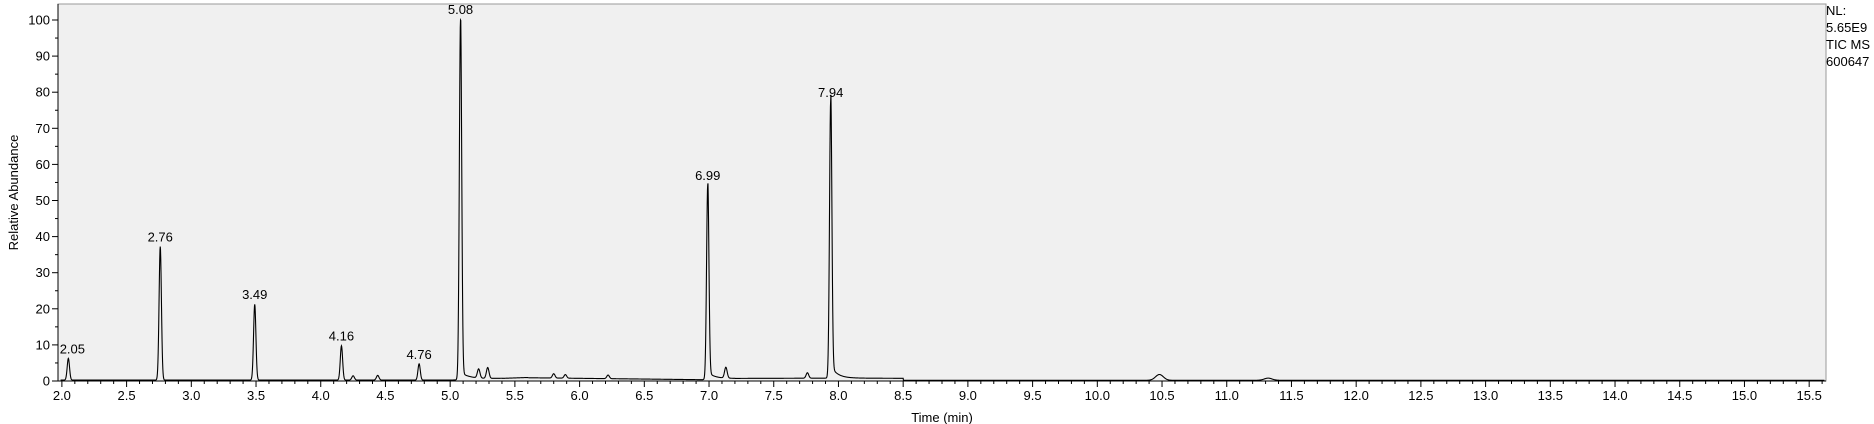 The width and height of the screenshot is (1874, 424). Describe the element at coordinates (418, 354) in the screenshot. I see `peak-label: 4.76` at that location.